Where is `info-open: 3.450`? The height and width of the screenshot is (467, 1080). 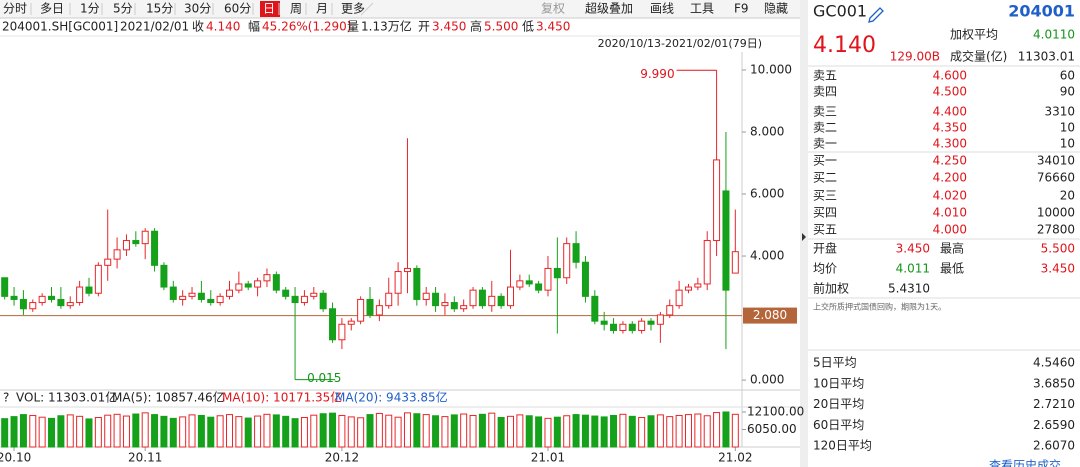 info-open: 3.450 is located at coordinates (449, 27).